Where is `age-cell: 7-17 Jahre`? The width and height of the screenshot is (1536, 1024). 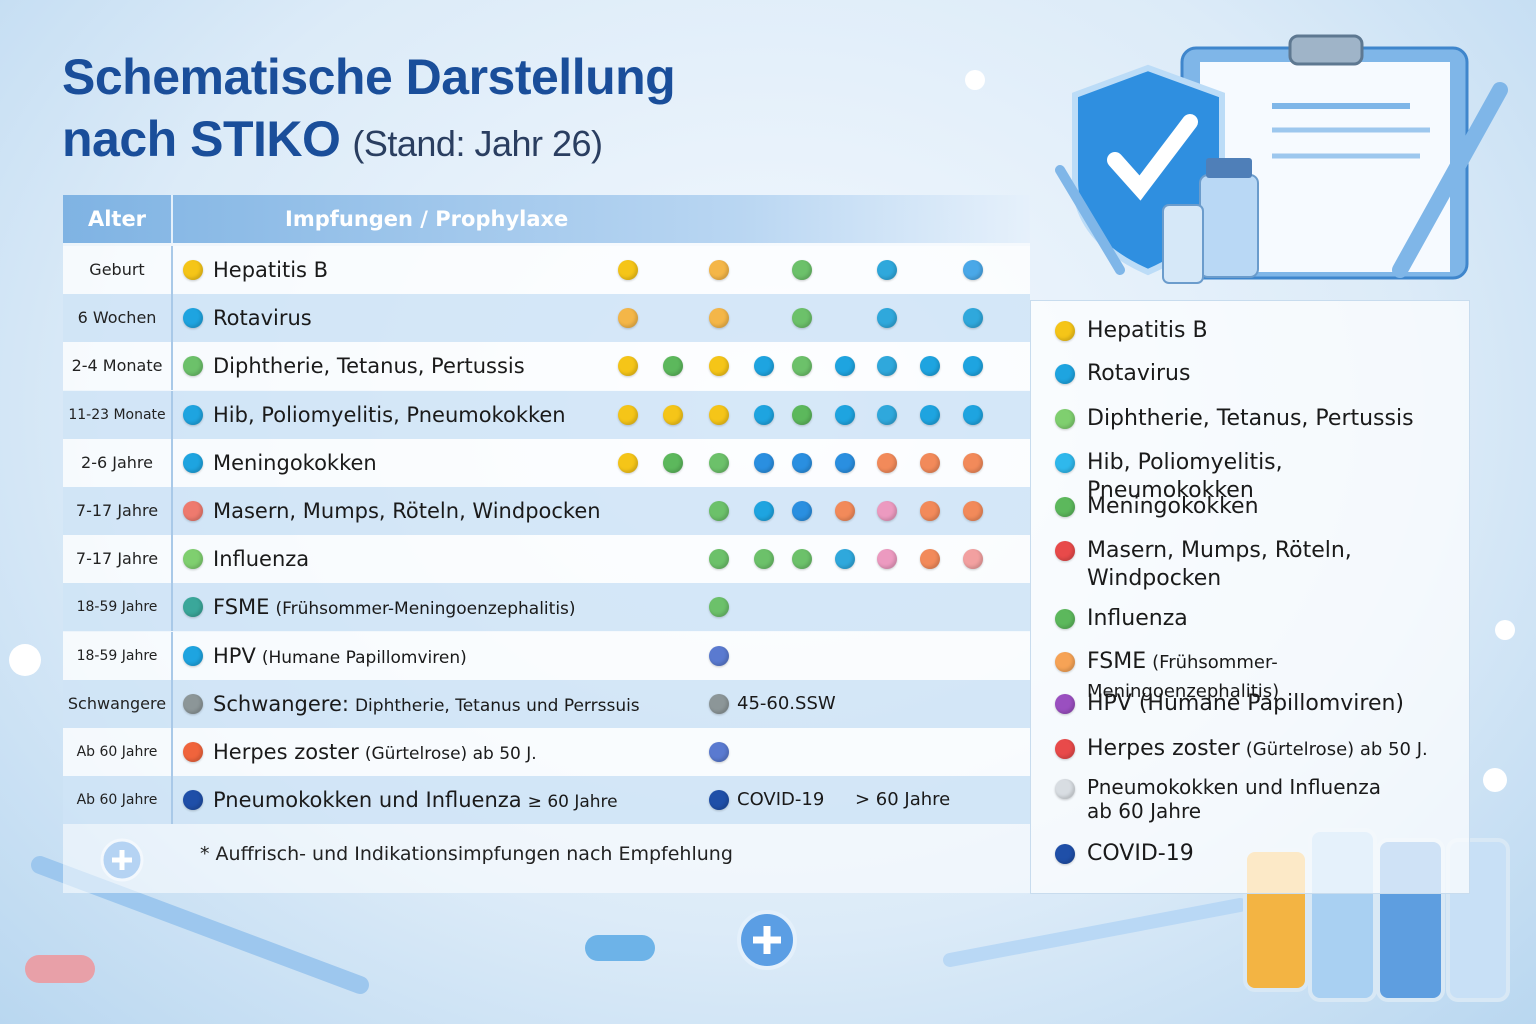
age-cell: 7-17 Jahre is located at coordinates (118, 511).